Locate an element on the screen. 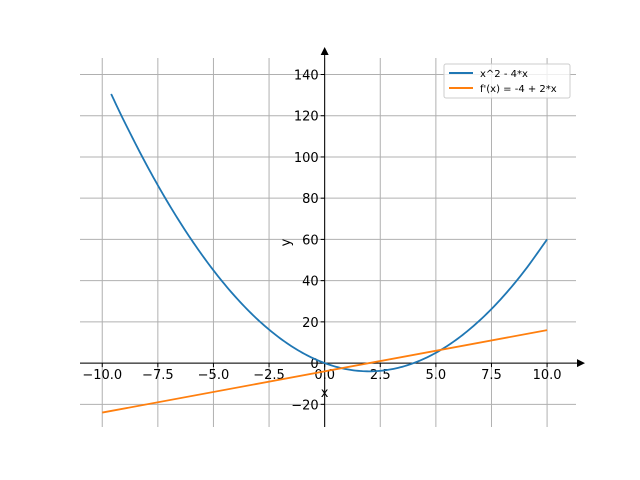 This screenshot has width=640, height=480. y-axis-arrow is located at coordinates (324, 51).